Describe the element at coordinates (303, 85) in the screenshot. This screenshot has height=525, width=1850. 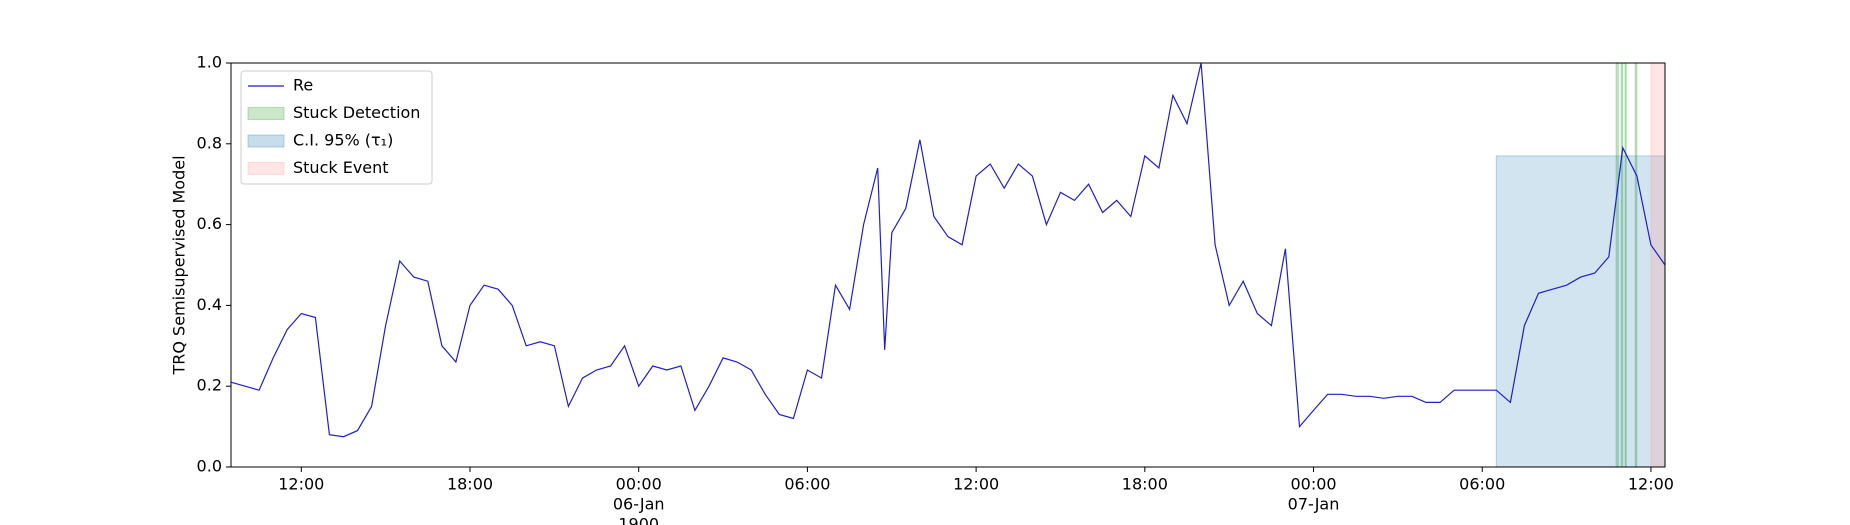
I see `legend-label: Re` at that location.